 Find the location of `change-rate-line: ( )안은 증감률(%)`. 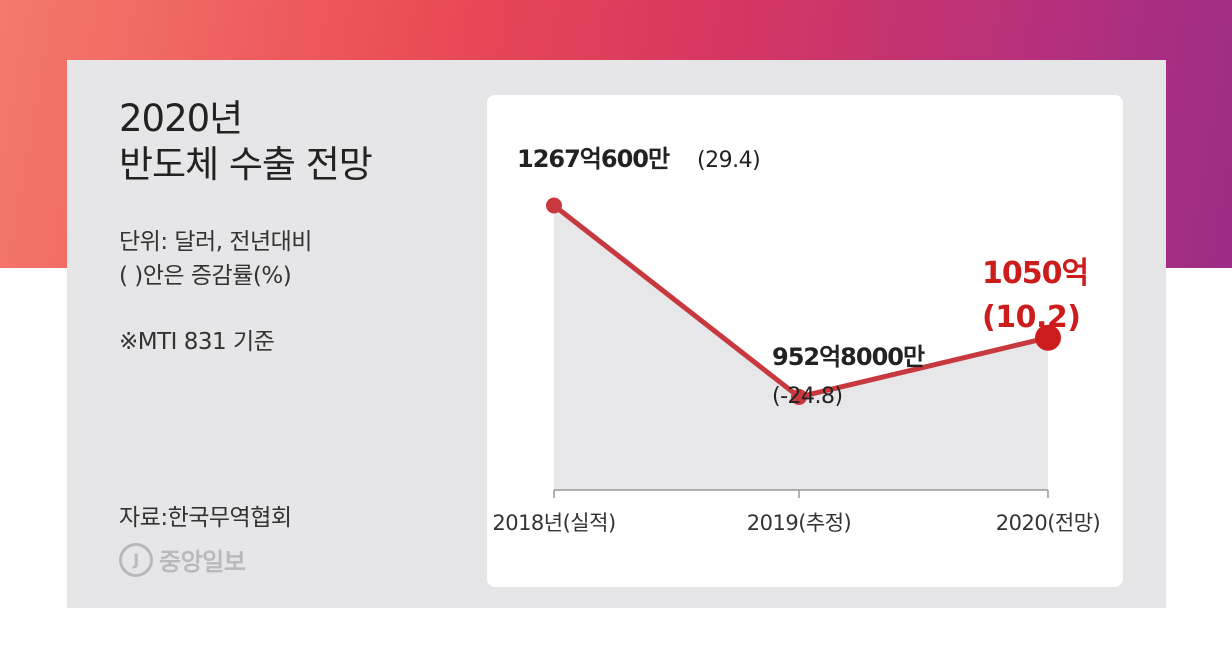

change-rate-line: ( )안은 증감률(%) is located at coordinates (205, 276).